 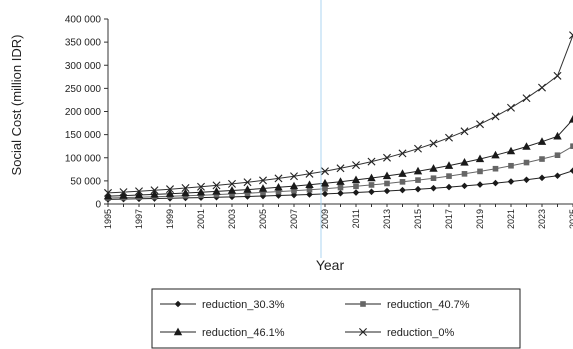 What do you see at coordinates (243, 333) in the screenshot?
I see `legend-label: reduction_46.1%` at bounding box center [243, 333].